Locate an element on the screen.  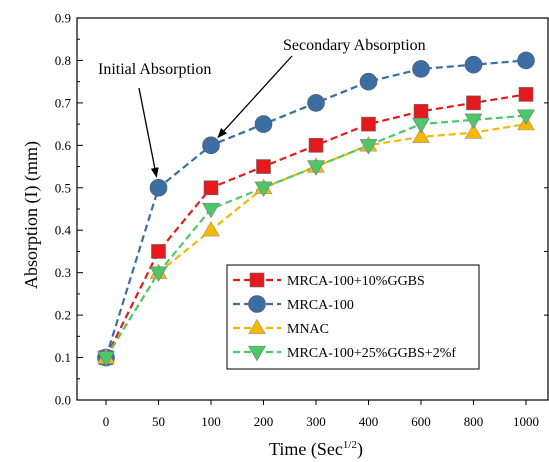
y-tick-label: 0.6 is located at coordinates (63, 145).